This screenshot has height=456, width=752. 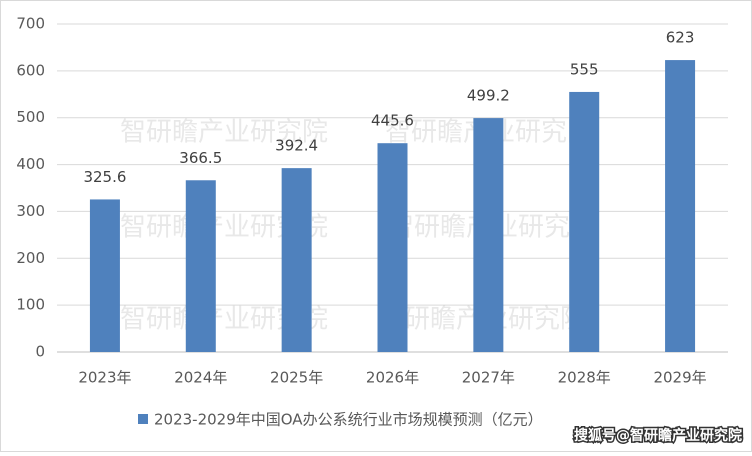 What do you see at coordinates (584, 69) in the screenshot?
I see `data-label: 555` at bounding box center [584, 69].